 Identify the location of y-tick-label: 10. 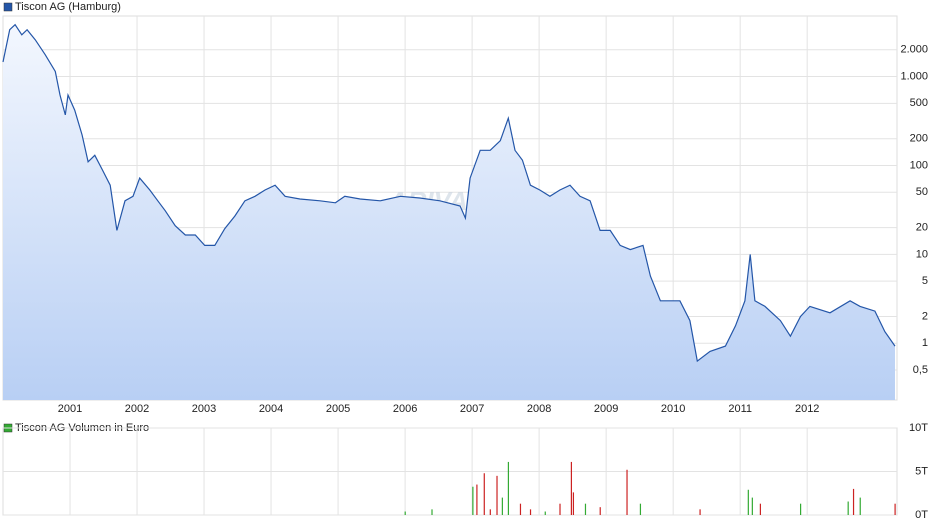
(922, 254).